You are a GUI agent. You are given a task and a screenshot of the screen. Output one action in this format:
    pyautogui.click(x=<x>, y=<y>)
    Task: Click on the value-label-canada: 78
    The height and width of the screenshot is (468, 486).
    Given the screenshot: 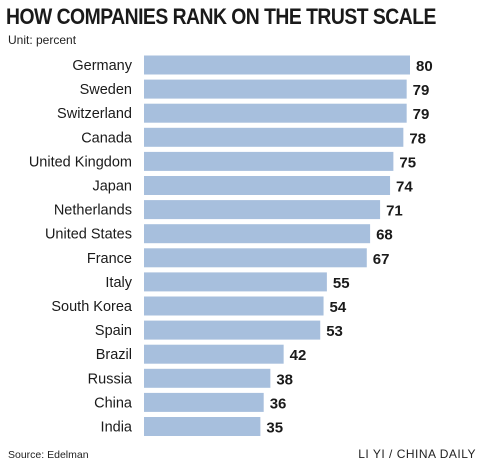 What is the action you would take?
    pyautogui.click(x=417, y=138)
    